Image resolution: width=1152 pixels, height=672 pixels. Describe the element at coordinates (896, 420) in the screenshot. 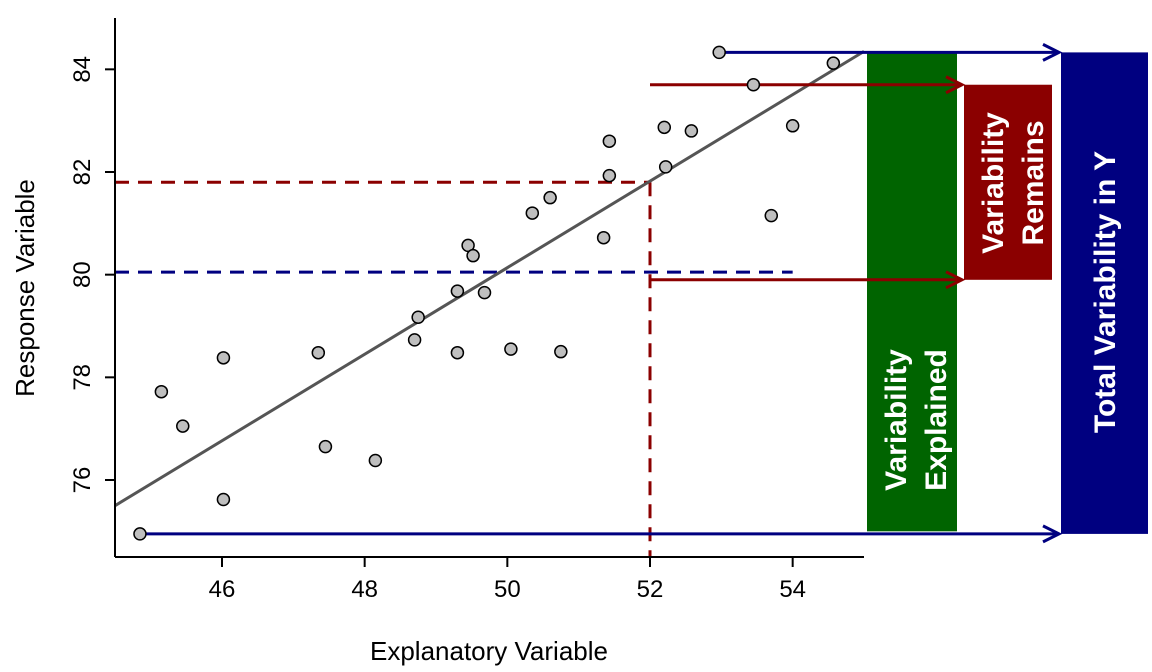

I see `variability-explained-label-line1: Variability` at that location.